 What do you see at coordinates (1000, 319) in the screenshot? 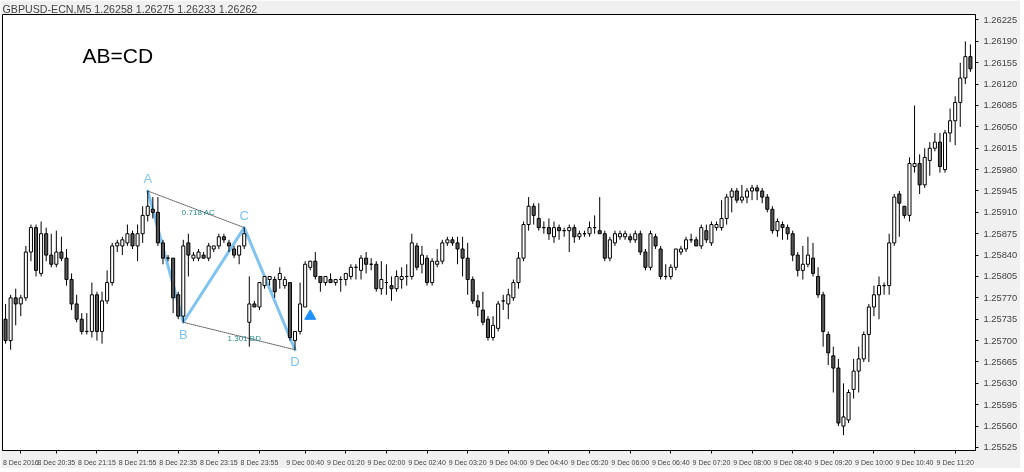
I see `y-tick-label: 1.25735` at bounding box center [1000, 319].